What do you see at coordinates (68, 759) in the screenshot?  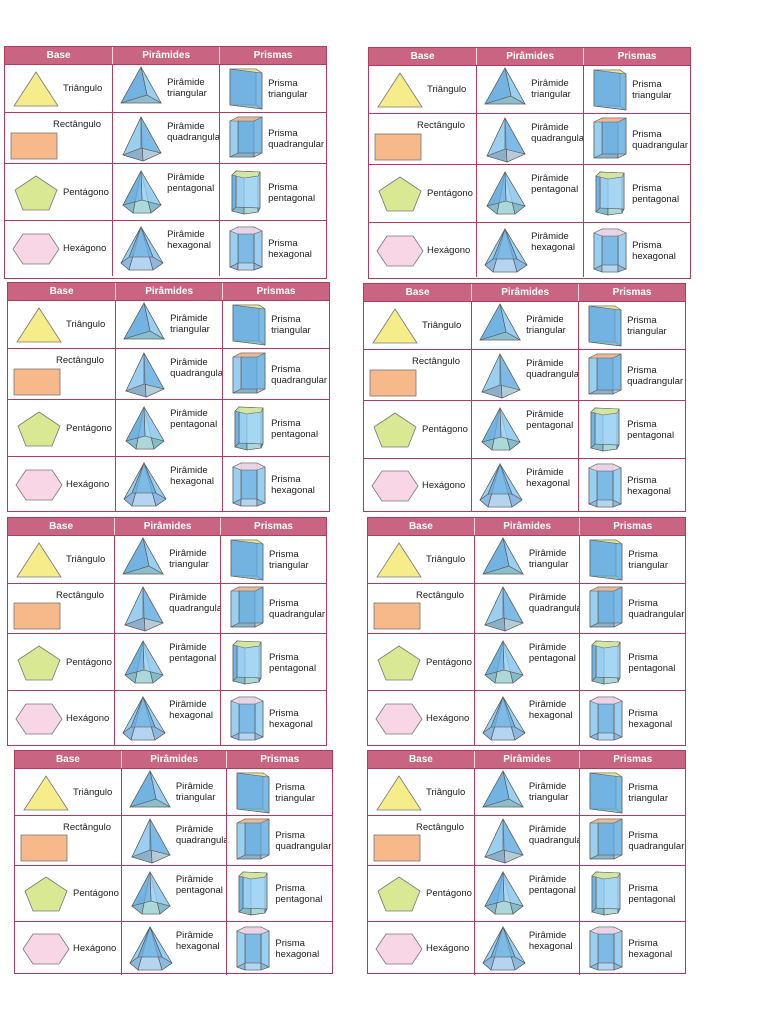 I see `header-base: Base` at bounding box center [68, 759].